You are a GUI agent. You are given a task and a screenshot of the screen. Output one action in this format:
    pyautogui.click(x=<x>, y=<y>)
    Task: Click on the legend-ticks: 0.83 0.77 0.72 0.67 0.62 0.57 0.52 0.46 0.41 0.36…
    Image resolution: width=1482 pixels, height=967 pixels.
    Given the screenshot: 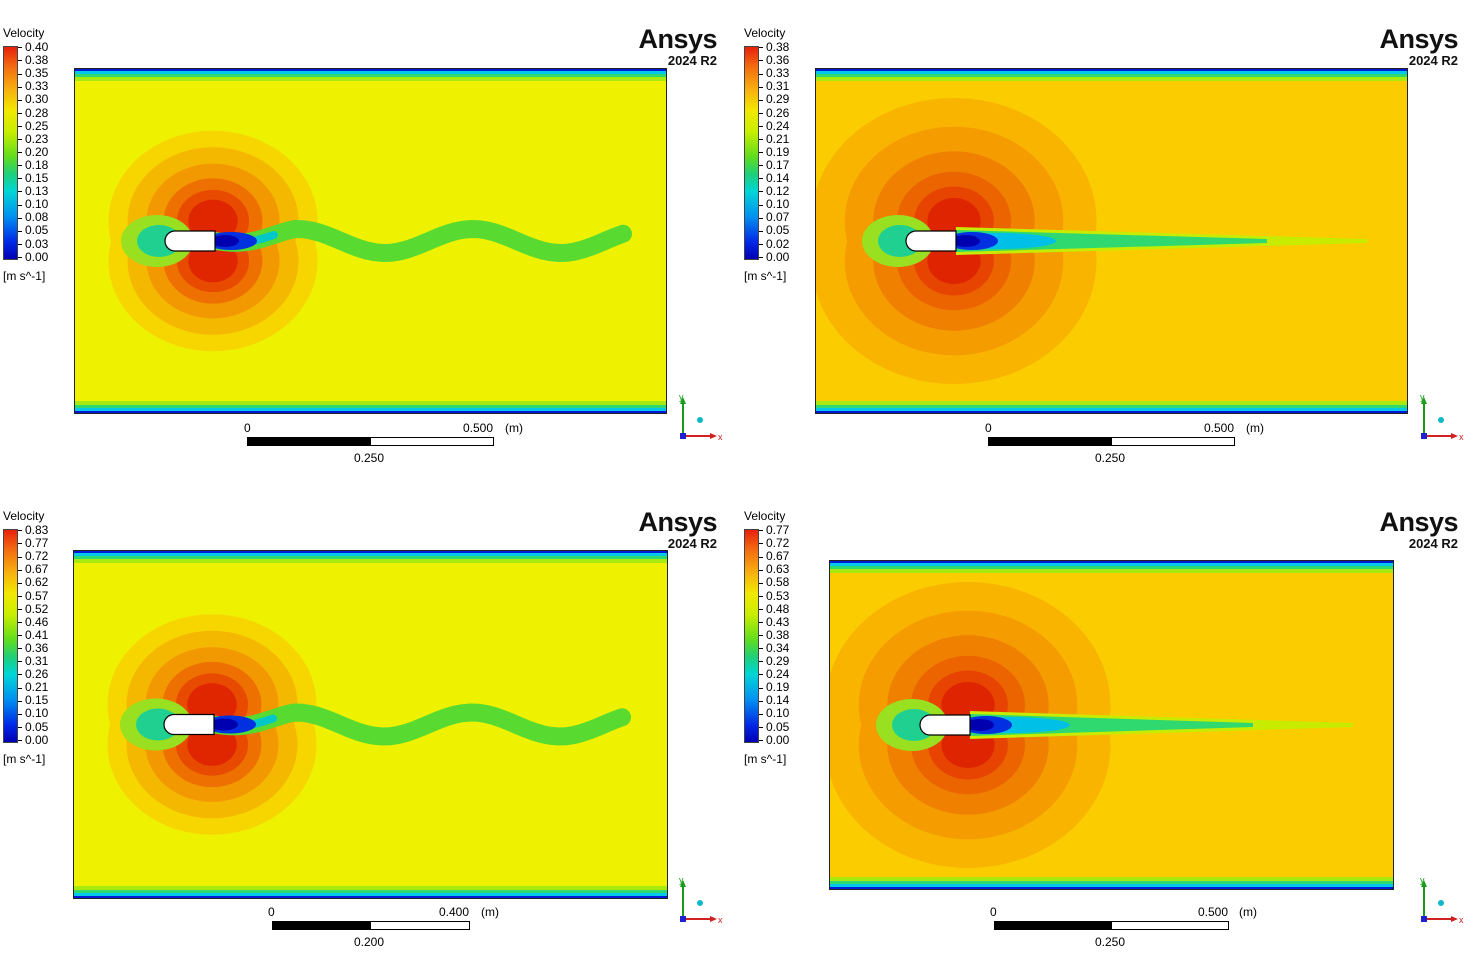 What is the action you would take?
    pyautogui.click(x=38, y=635)
    